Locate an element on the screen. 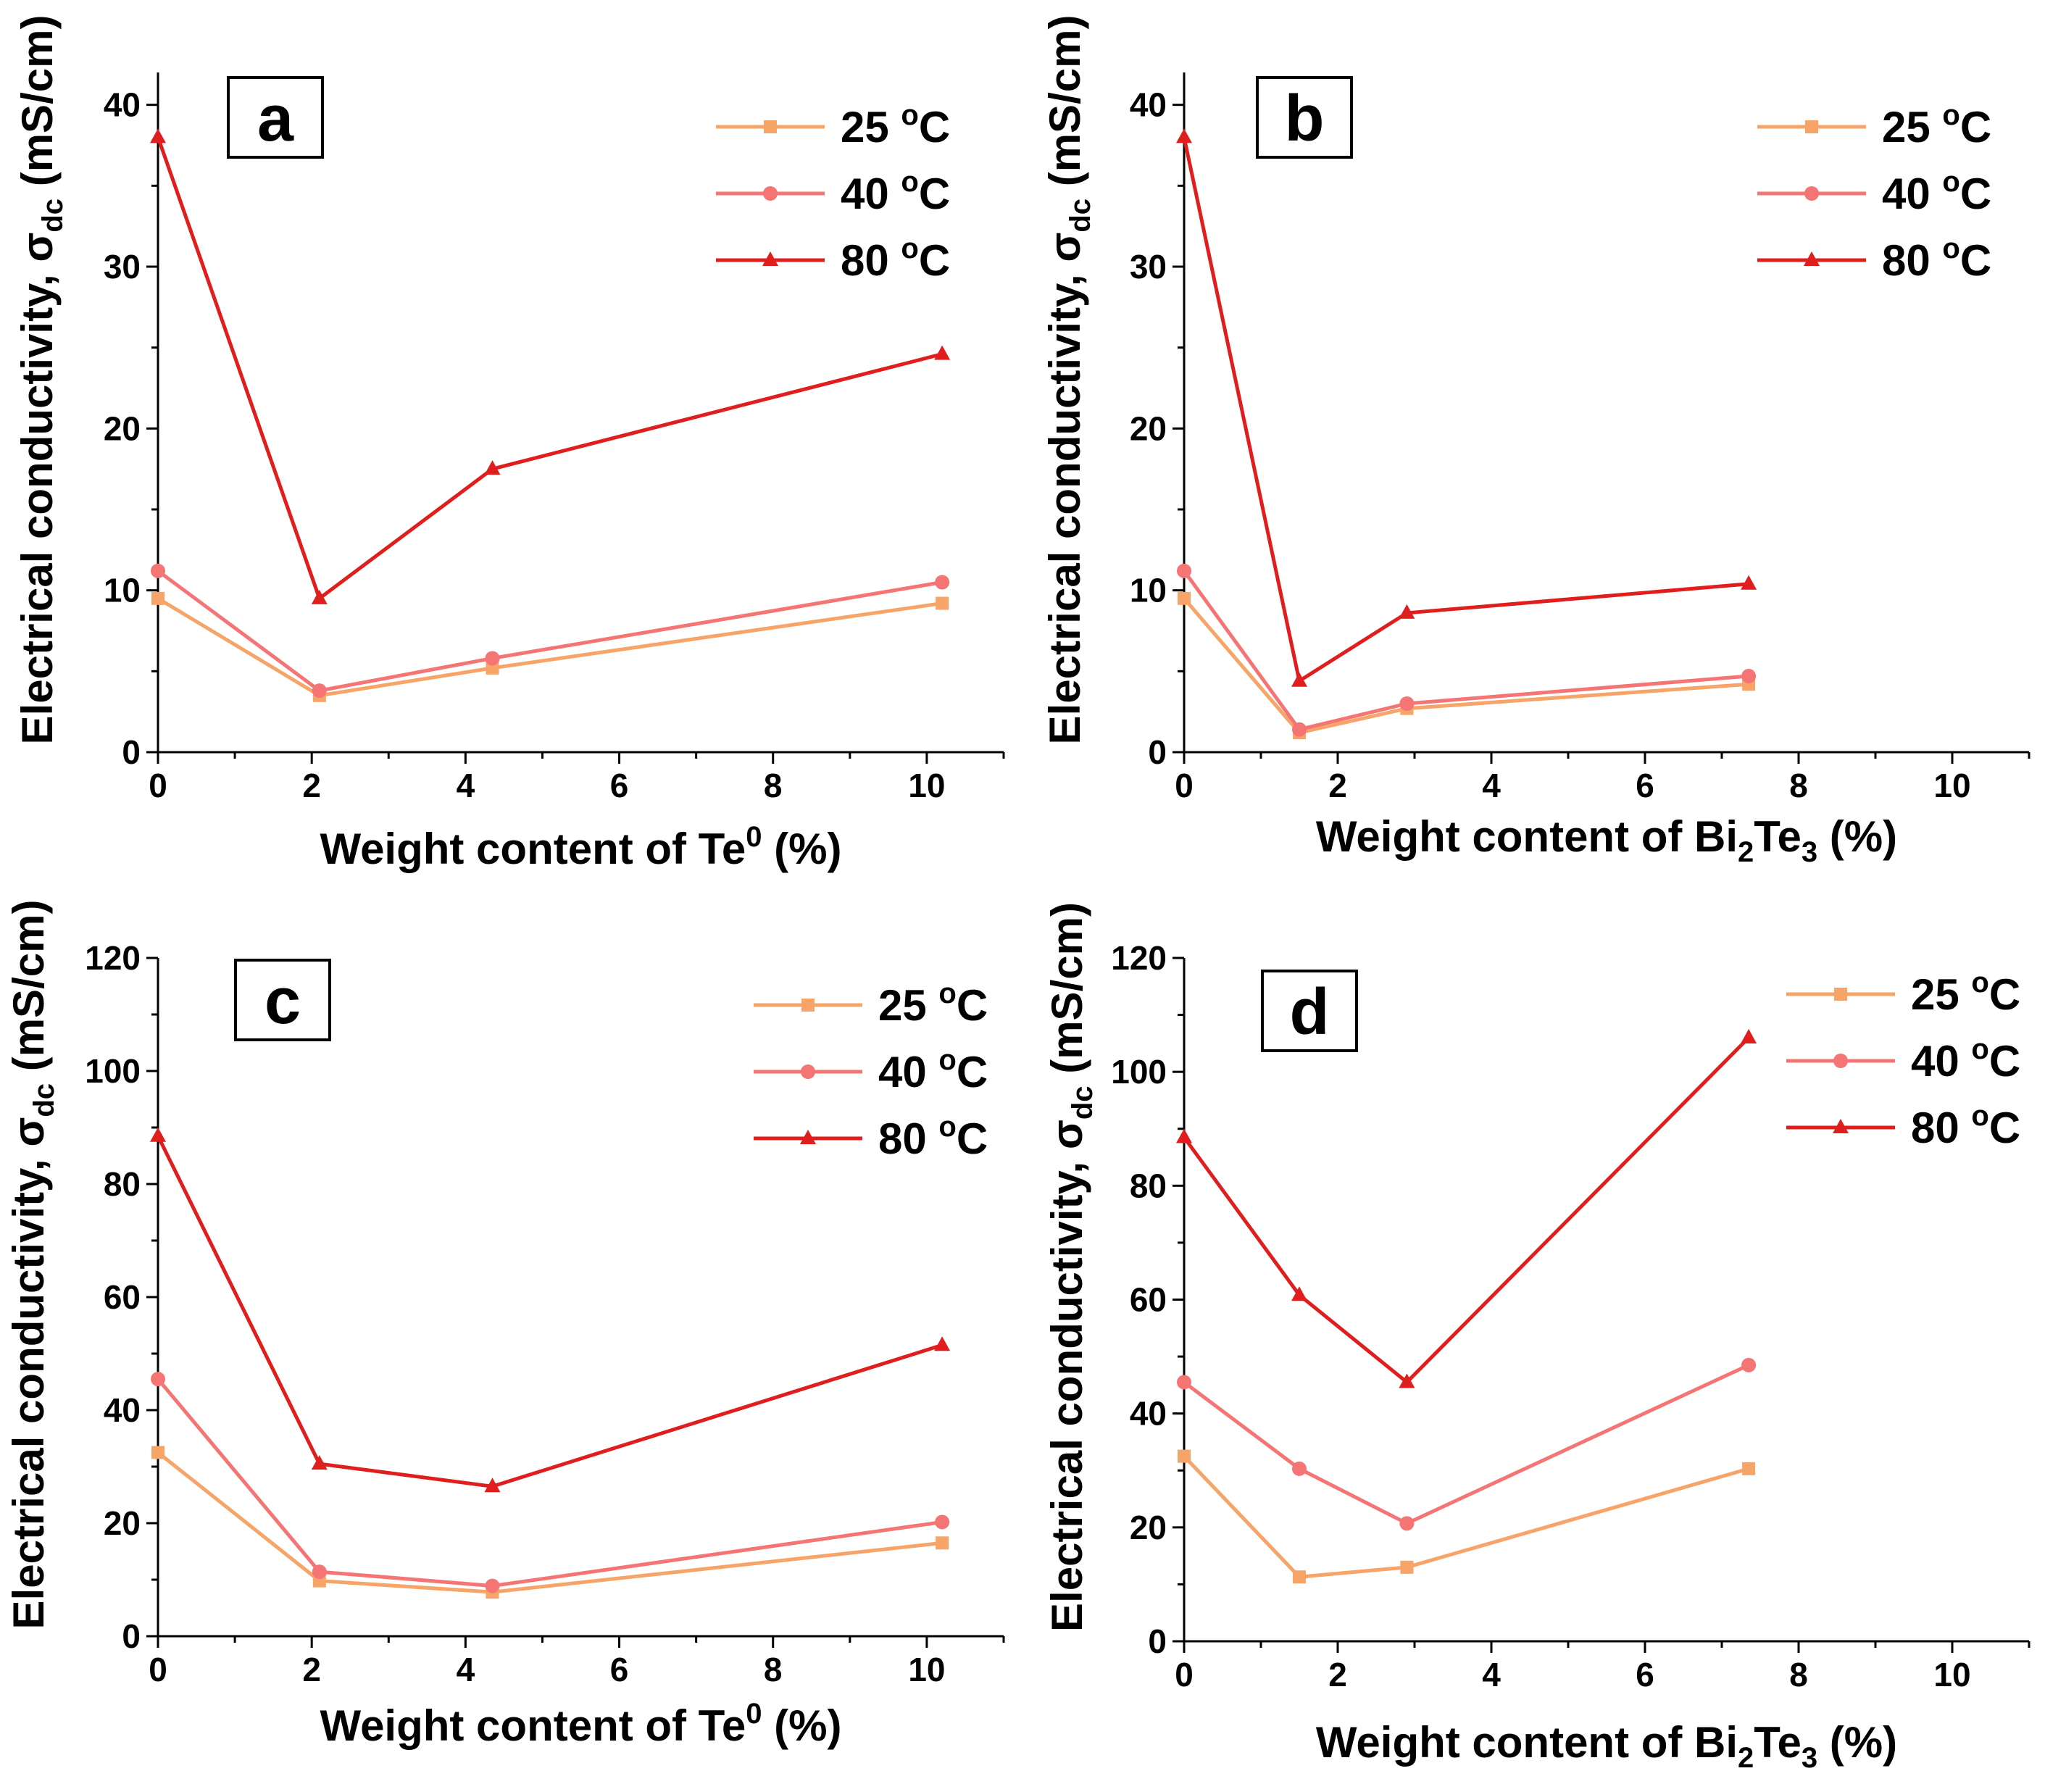  panel-label: b is located at coordinates (1305, 119).